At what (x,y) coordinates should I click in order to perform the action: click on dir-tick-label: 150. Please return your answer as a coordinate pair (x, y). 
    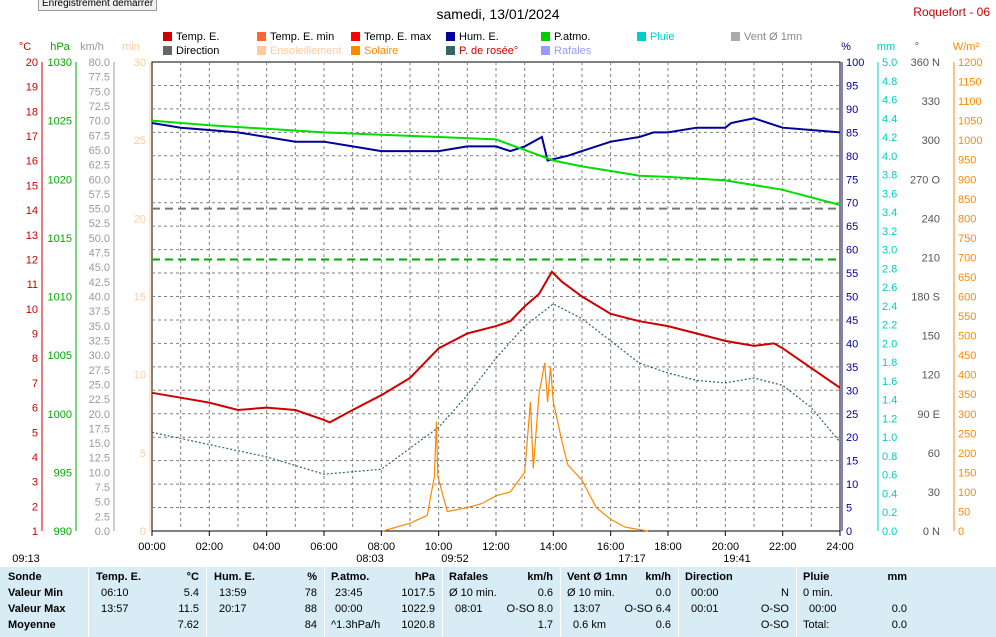
    Looking at the image, I should click on (931, 337).